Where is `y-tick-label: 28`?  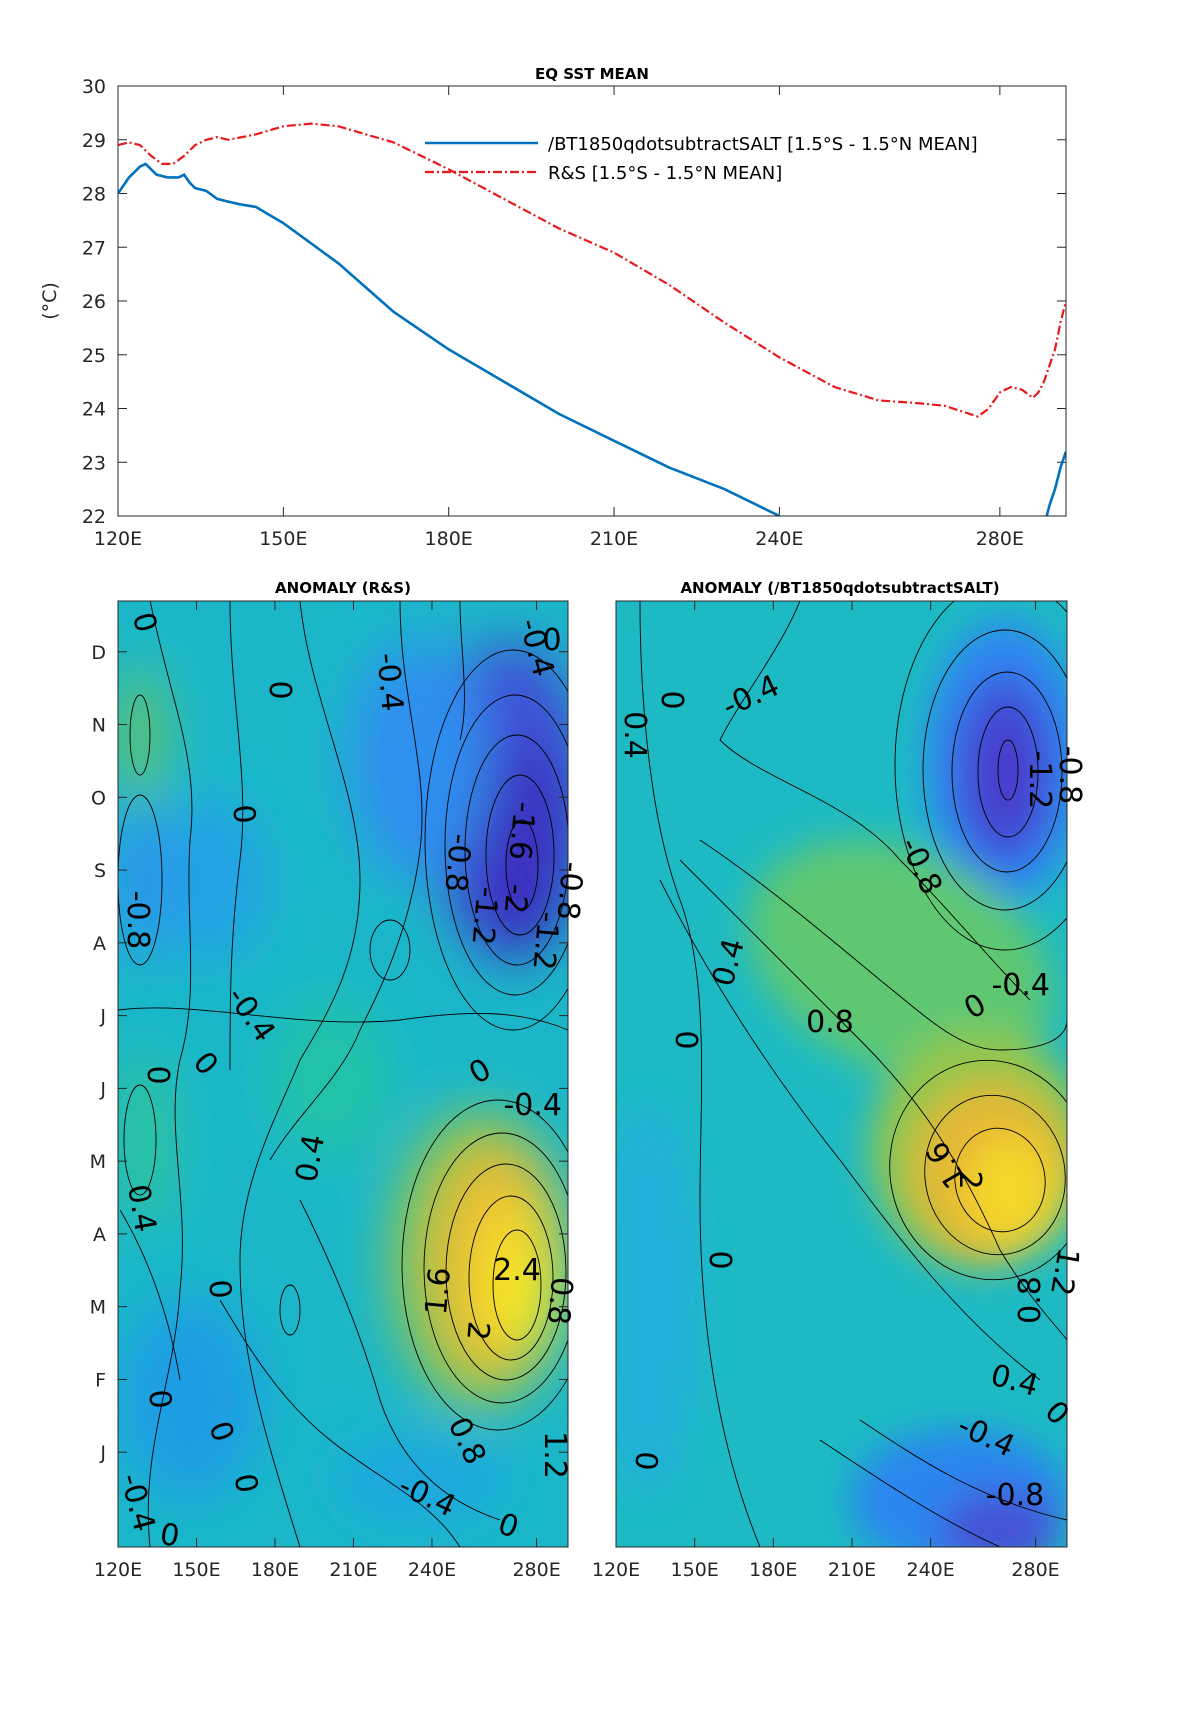
y-tick-label: 28 is located at coordinates (94, 195).